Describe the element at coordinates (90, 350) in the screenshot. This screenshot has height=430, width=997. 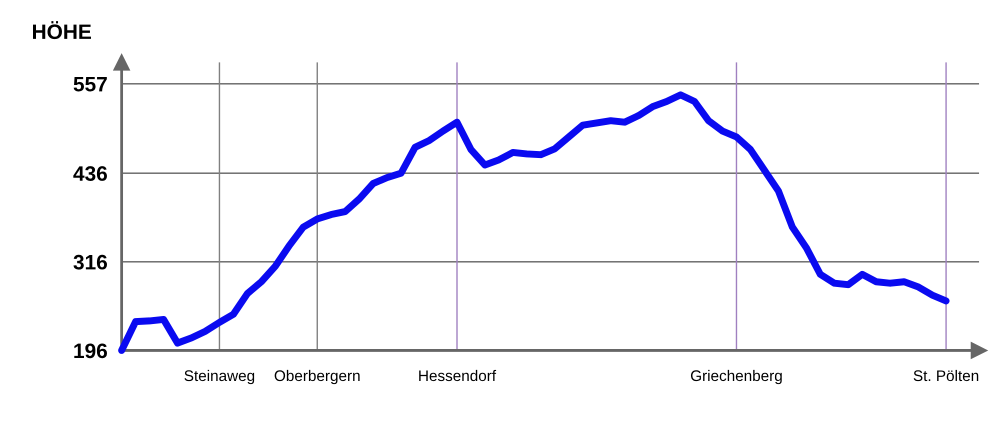
I see `y-tick-label: 196` at that location.